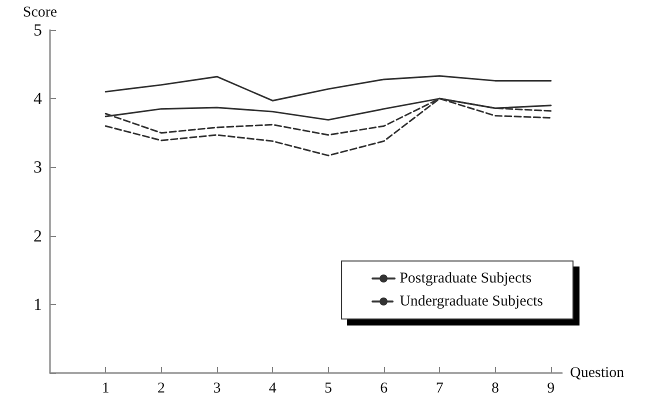 The image size is (663, 409). What do you see at coordinates (551, 388) in the screenshot?
I see `x-tick-label: 9` at bounding box center [551, 388].